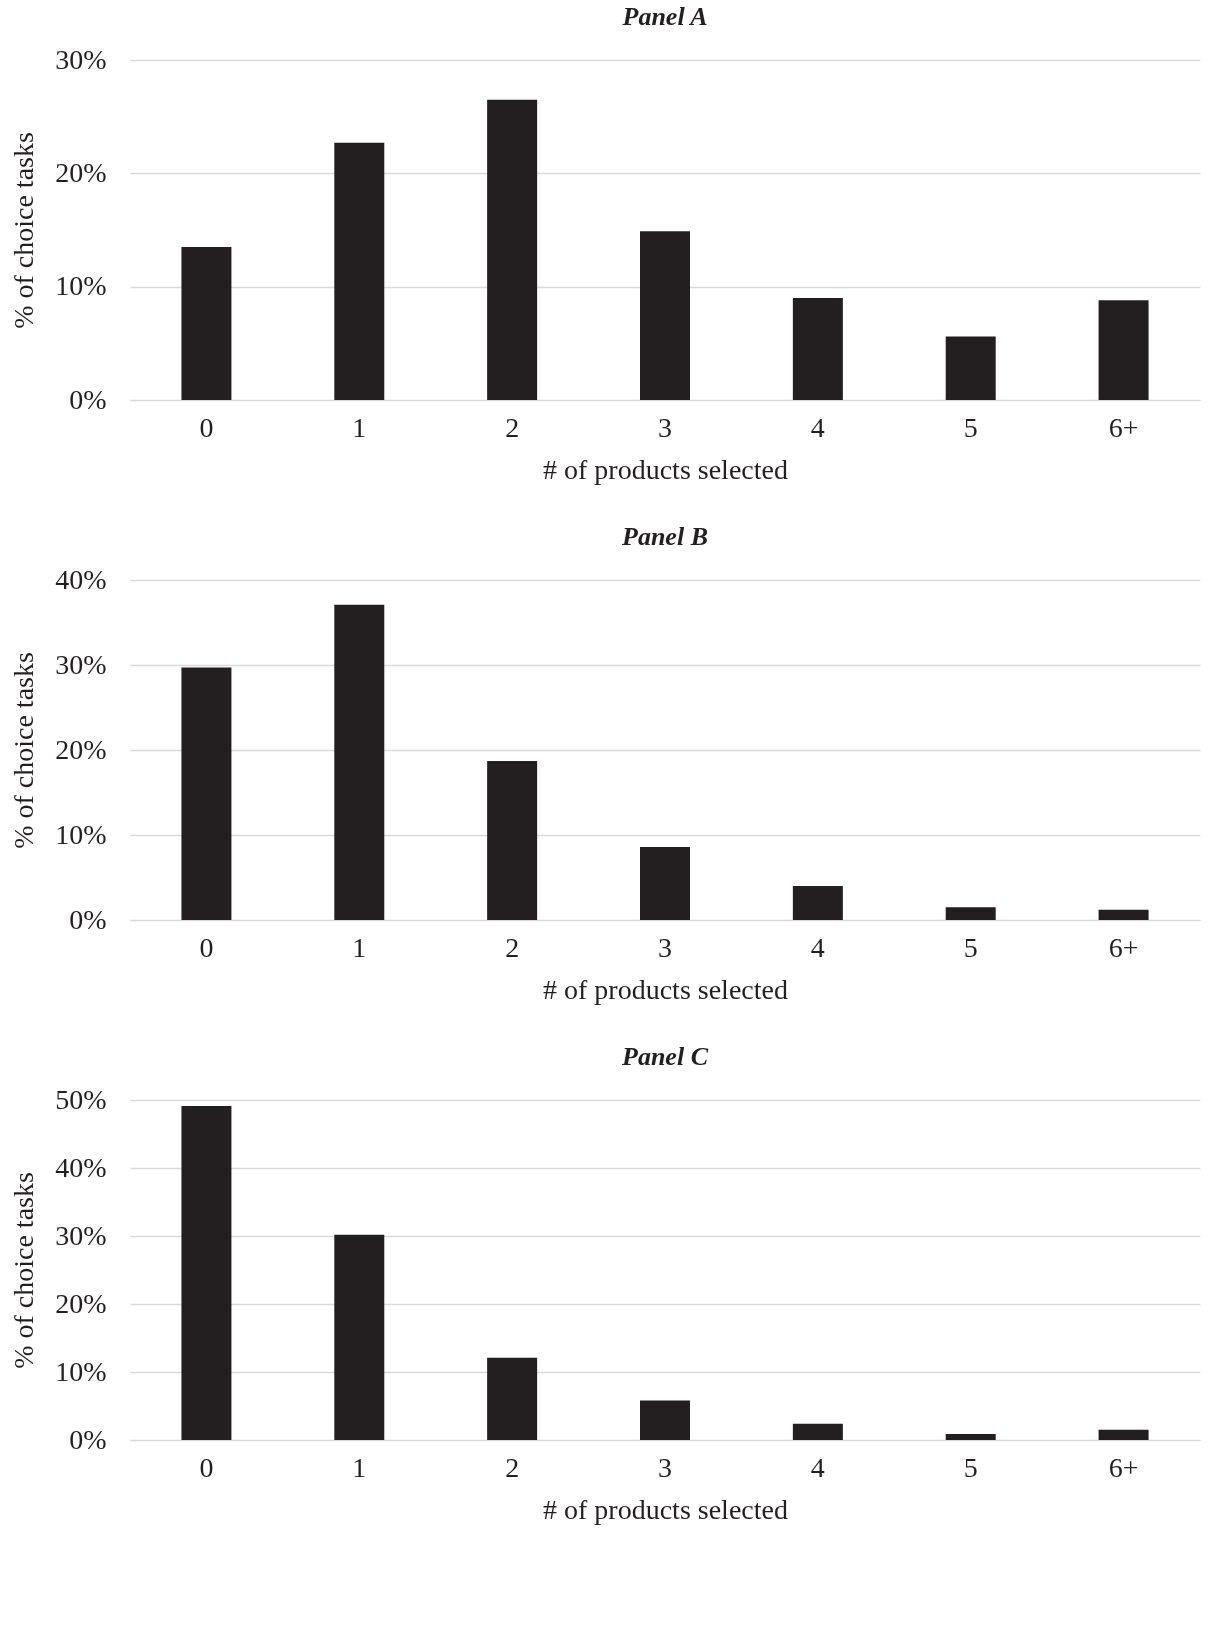  I want to click on chart-title: Panel B, so click(664, 536).